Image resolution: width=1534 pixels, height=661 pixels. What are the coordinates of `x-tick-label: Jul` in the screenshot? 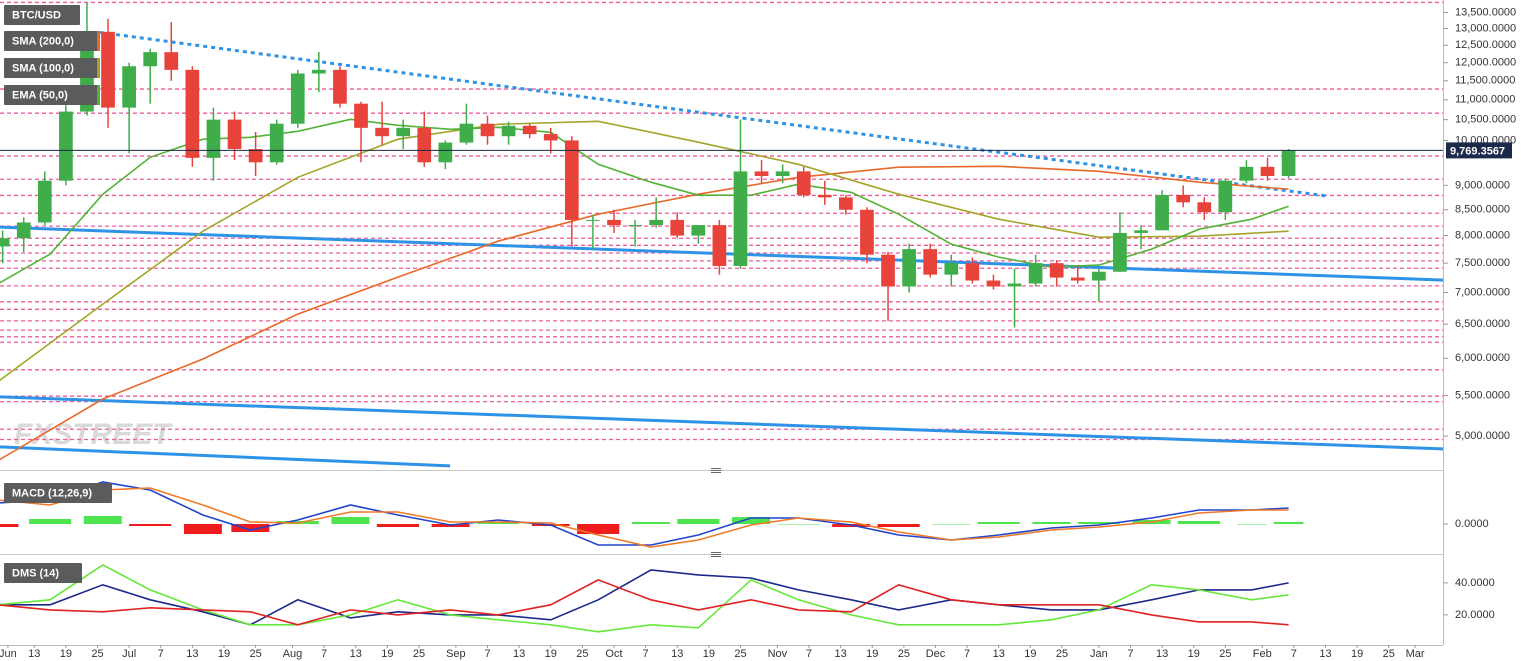 It's located at (129, 654).